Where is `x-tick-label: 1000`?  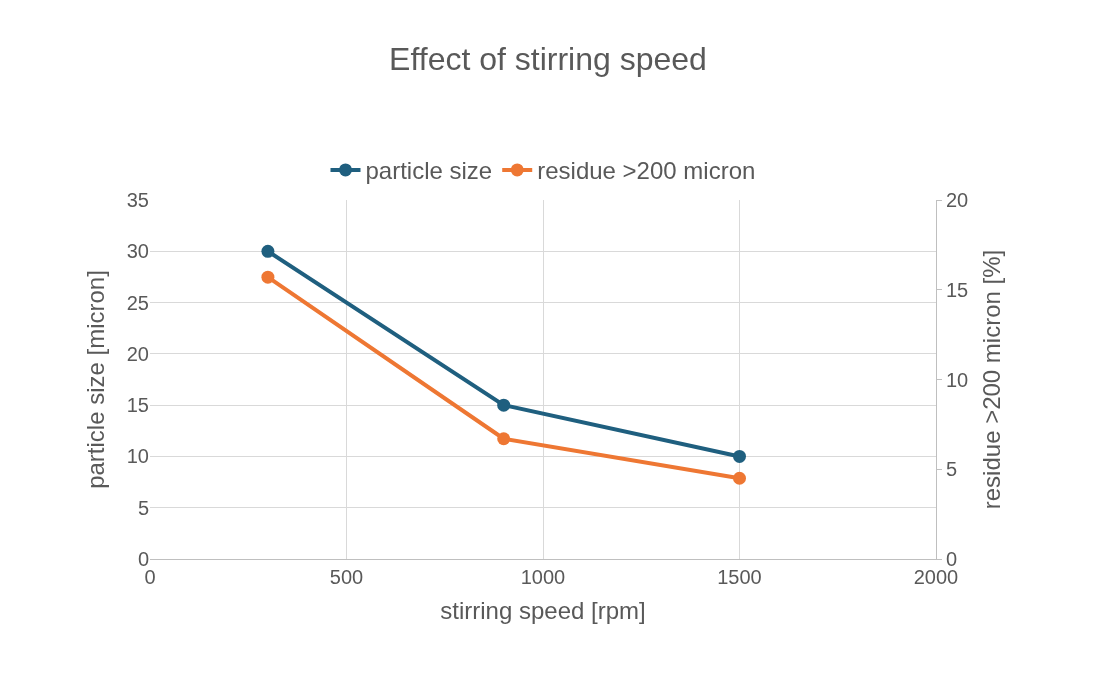
x-tick-label: 1000 is located at coordinates (543, 577).